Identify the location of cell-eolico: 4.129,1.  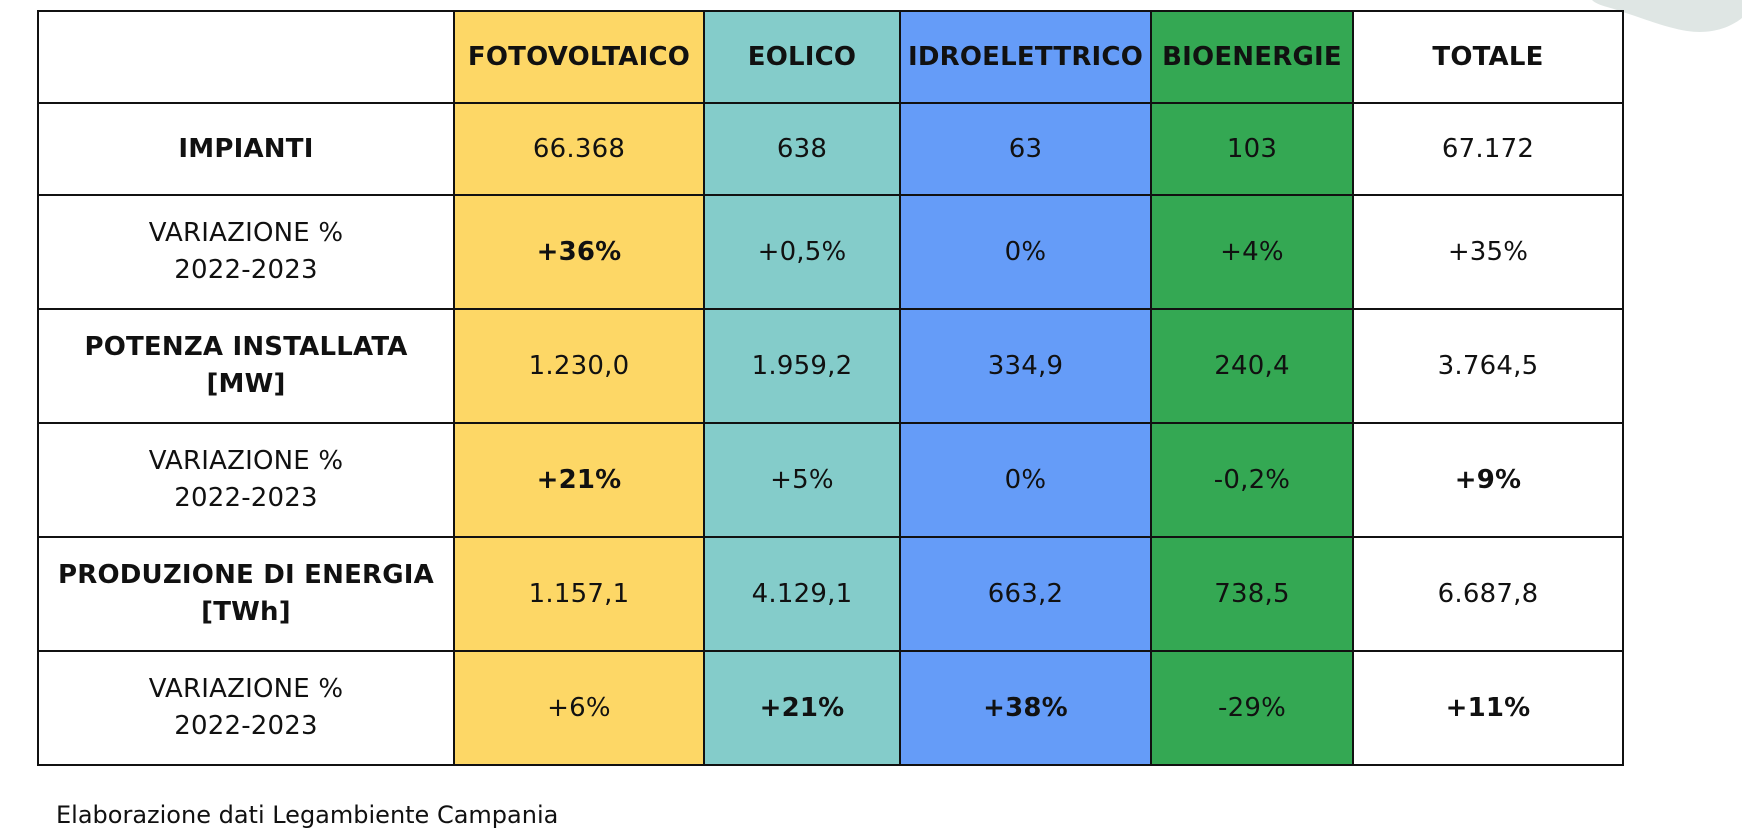
(802, 594).